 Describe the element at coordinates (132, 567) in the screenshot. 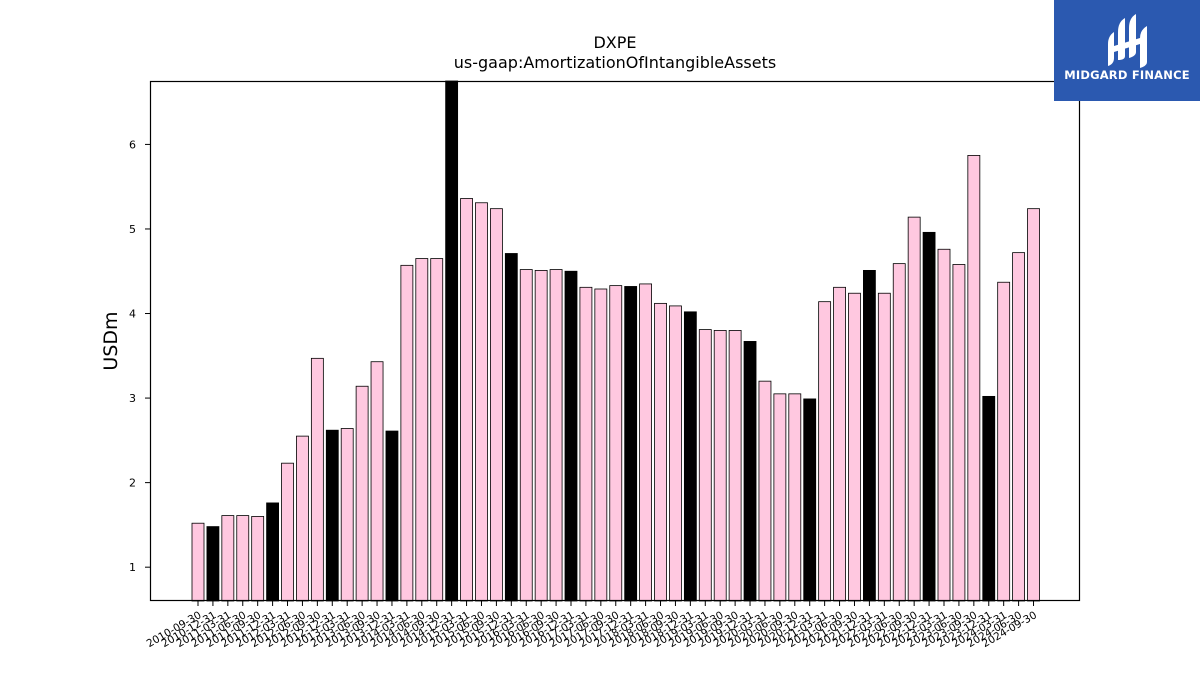

I see `y-tick-label: 1` at that location.